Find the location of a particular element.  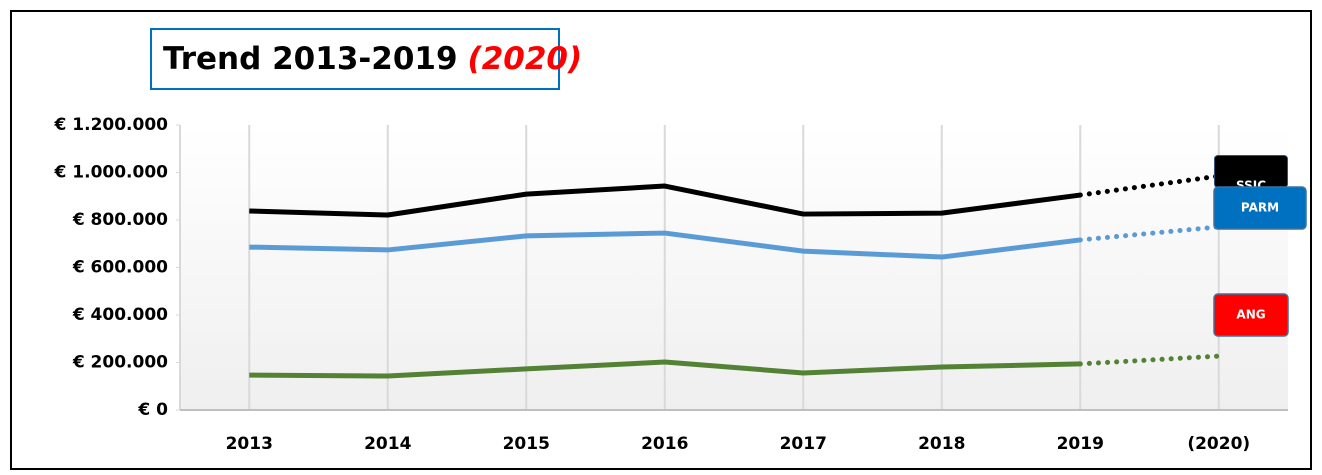

series-label-text: ANG is located at coordinates (1250, 315).